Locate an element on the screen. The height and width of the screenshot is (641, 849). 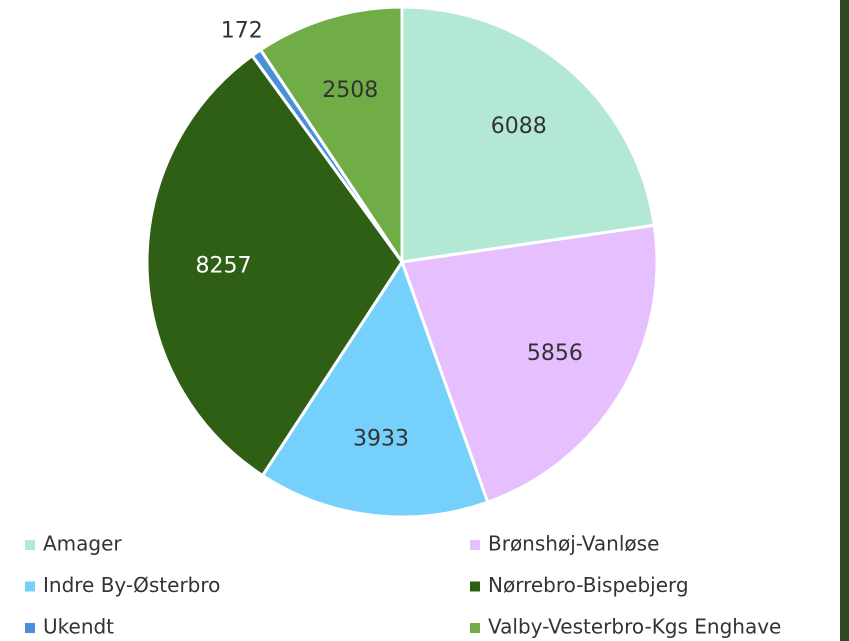
legend-label: Valby-Vesterbro-Kgs Enghave is located at coordinates (634, 627).